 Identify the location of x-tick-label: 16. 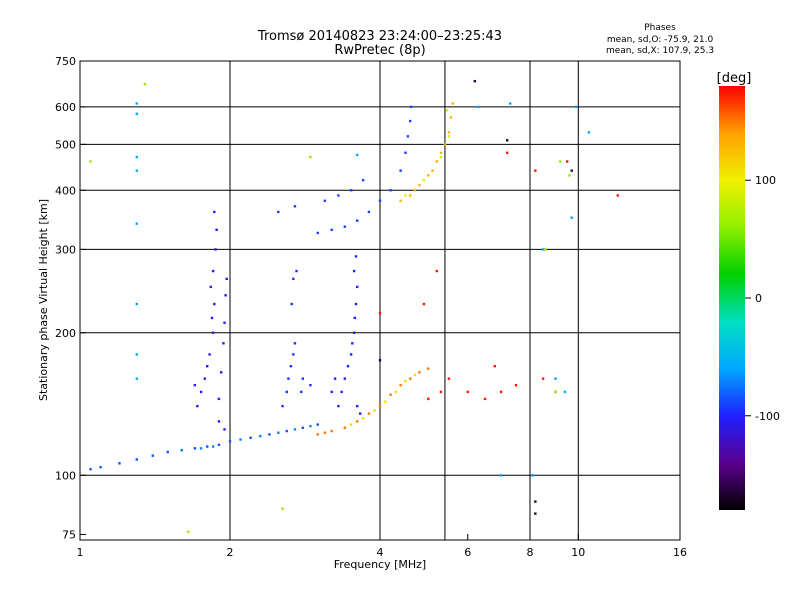
(680, 552).